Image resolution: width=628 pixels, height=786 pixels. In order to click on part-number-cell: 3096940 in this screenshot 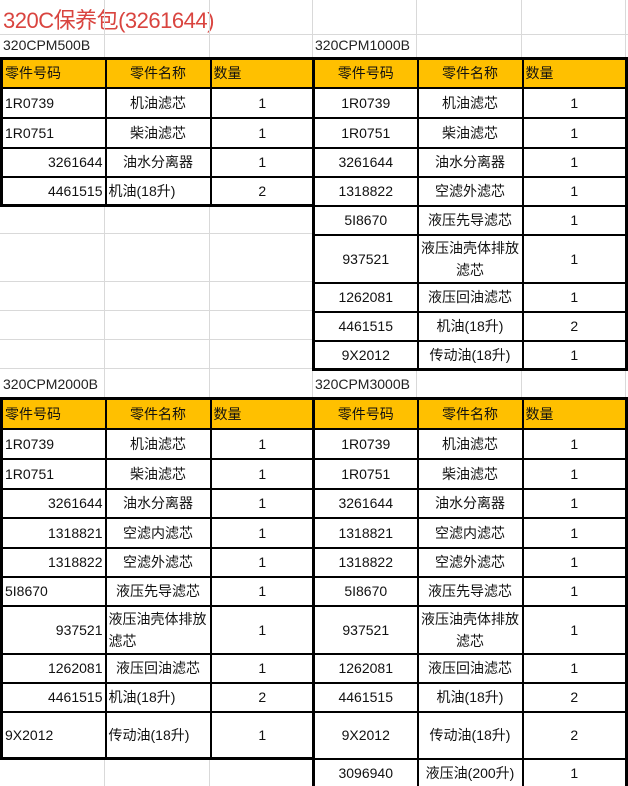, I will do `click(365, 771)`.